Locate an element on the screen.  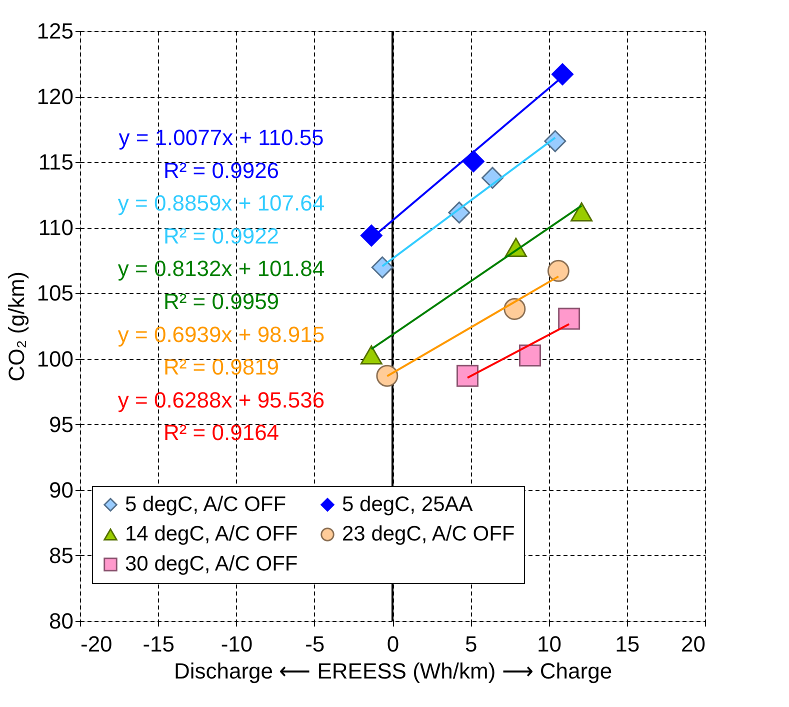
x-tick-label: 5 is located at coordinates (471, 644).